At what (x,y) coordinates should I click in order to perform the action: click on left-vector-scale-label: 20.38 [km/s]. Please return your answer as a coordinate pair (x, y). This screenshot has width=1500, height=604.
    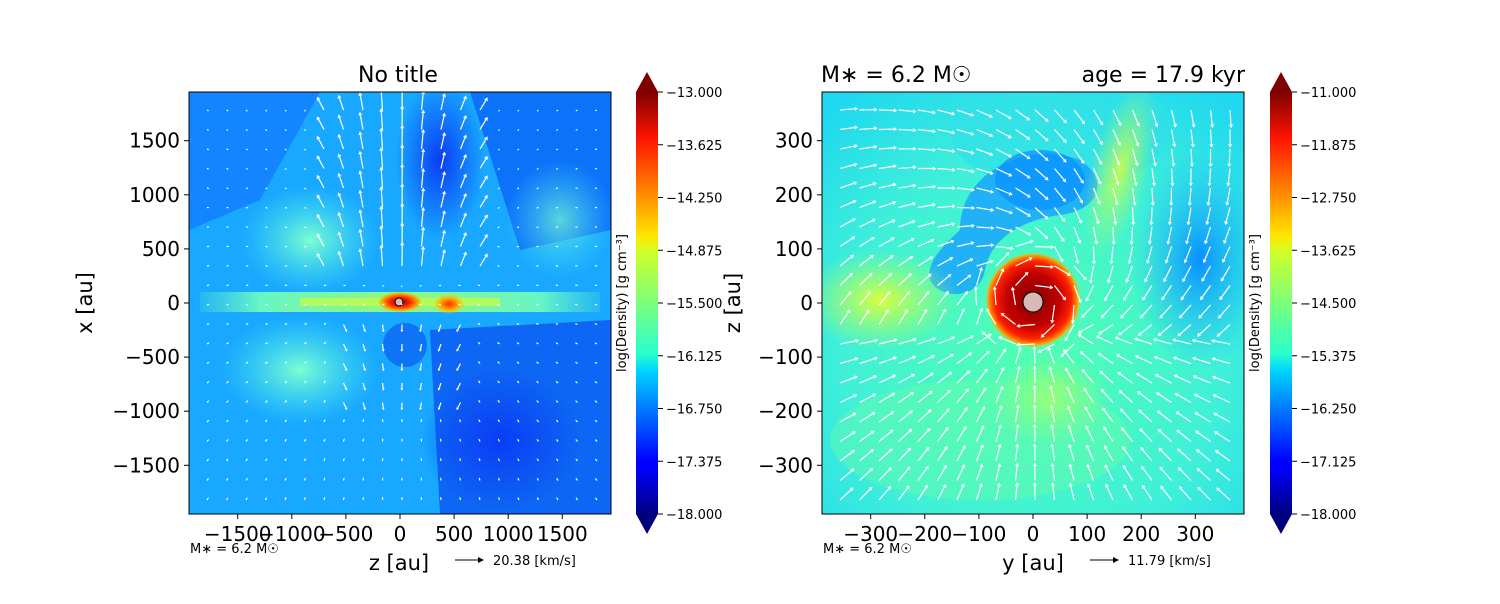
    Looking at the image, I should click on (534, 561).